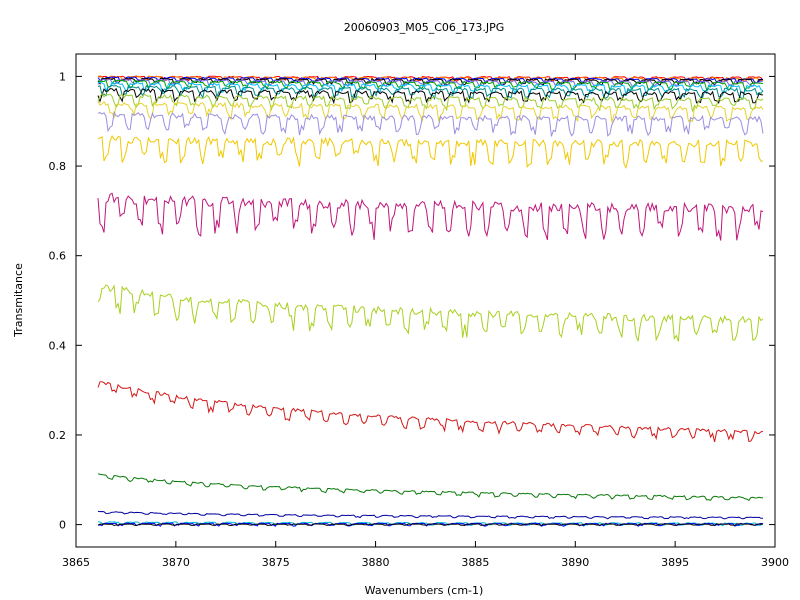 The height and width of the screenshot is (600, 800). What do you see at coordinates (424, 27) in the screenshot?
I see `chart-title: 20060903_M05_C06_173.JPG` at bounding box center [424, 27].